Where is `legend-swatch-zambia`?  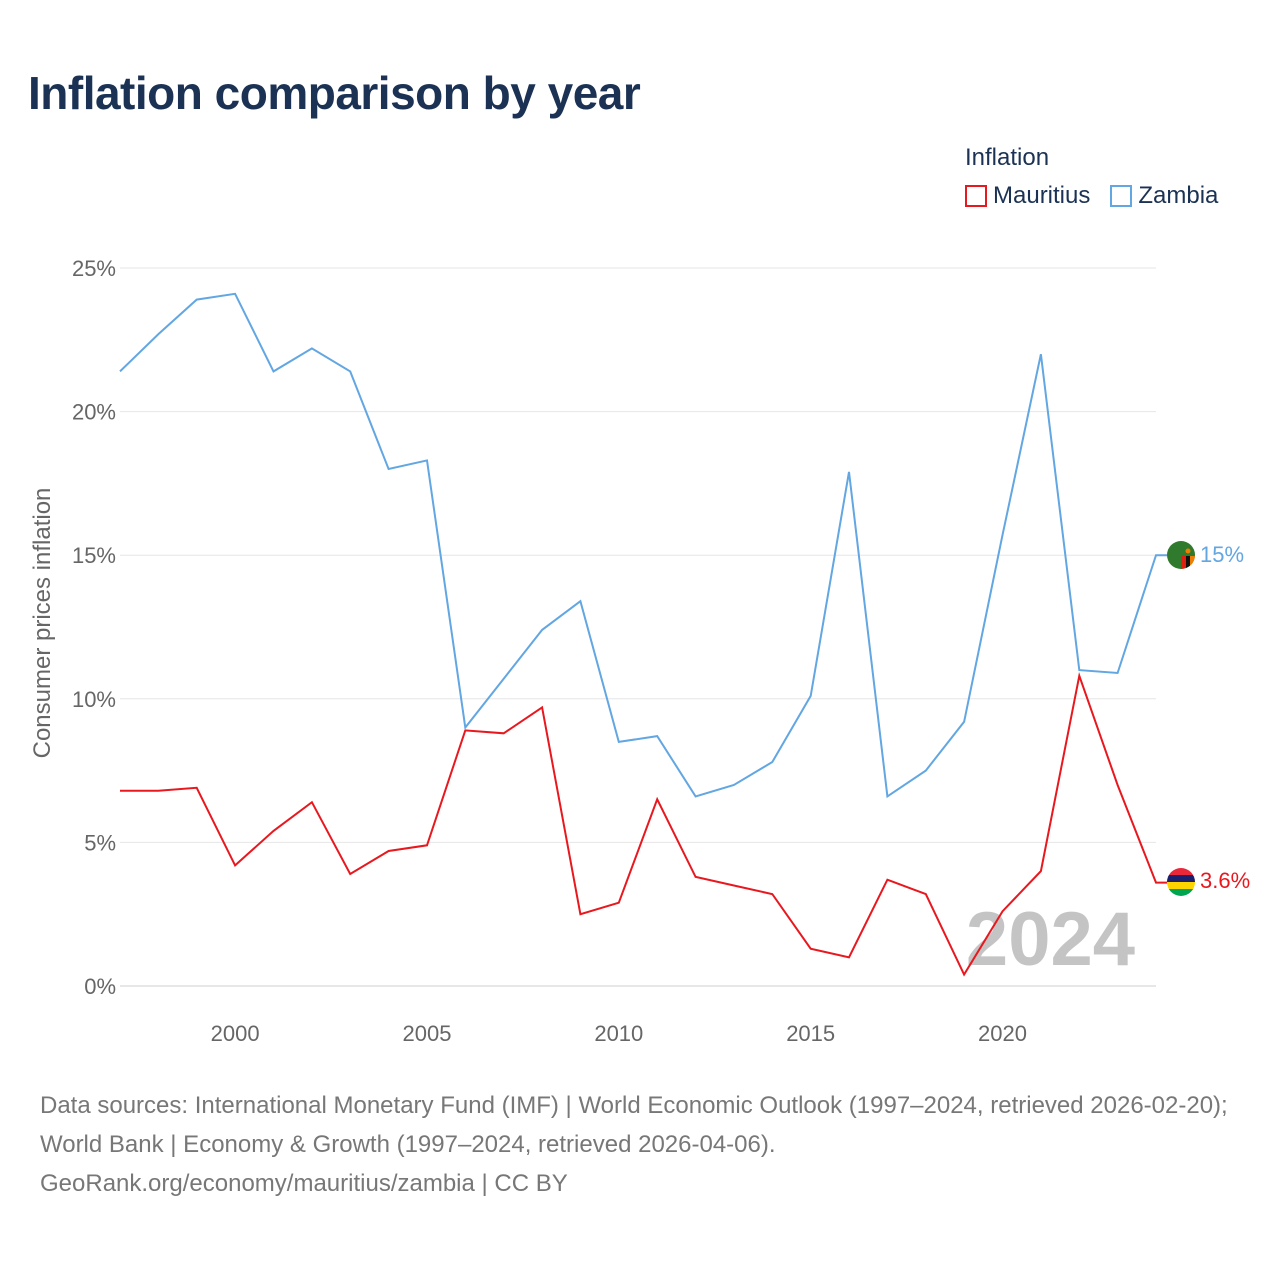 legend-swatch-zambia is located at coordinates (1121, 196).